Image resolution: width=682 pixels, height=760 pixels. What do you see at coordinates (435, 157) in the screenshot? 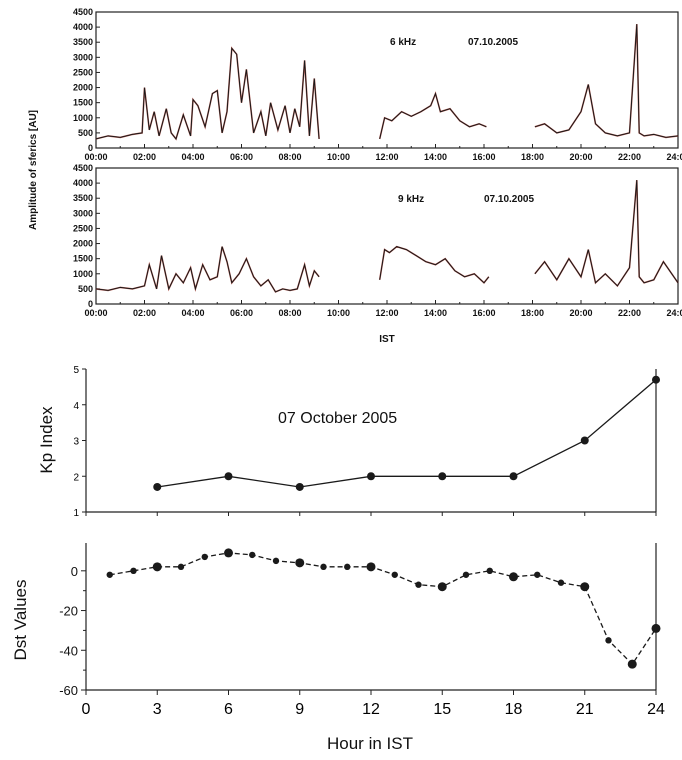
I see `x-tick-label: 14:00` at bounding box center [435, 157].